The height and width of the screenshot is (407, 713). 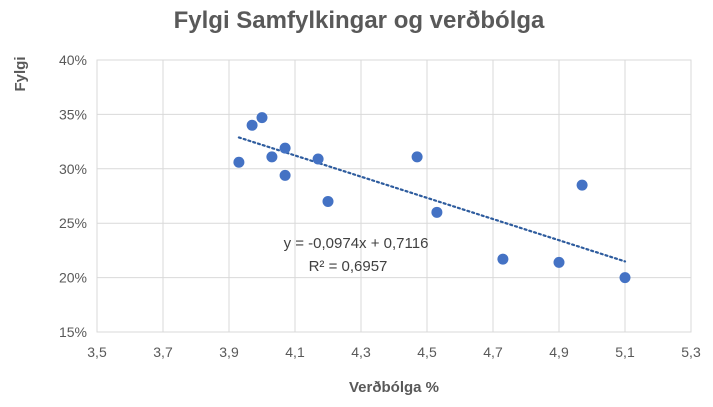 What do you see at coordinates (359, 20) in the screenshot?
I see `chart-title: Fylgi Samfylkingar og verðbólga` at bounding box center [359, 20].